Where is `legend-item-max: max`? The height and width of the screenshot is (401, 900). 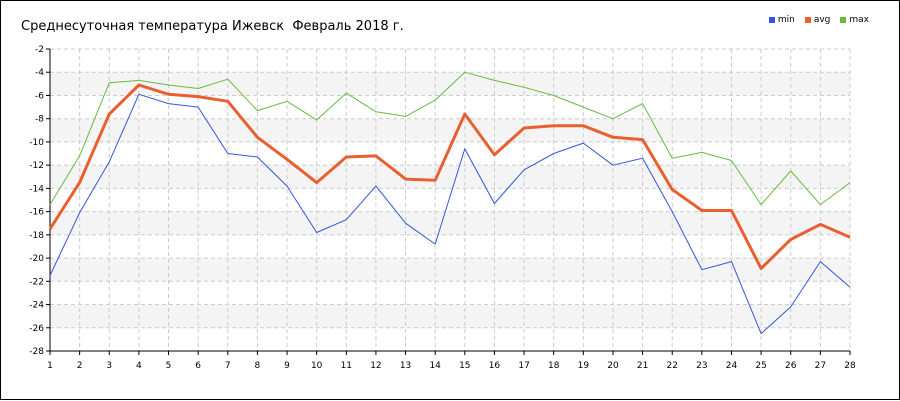 legend-item-max: max is located at coordinates (854, 20).